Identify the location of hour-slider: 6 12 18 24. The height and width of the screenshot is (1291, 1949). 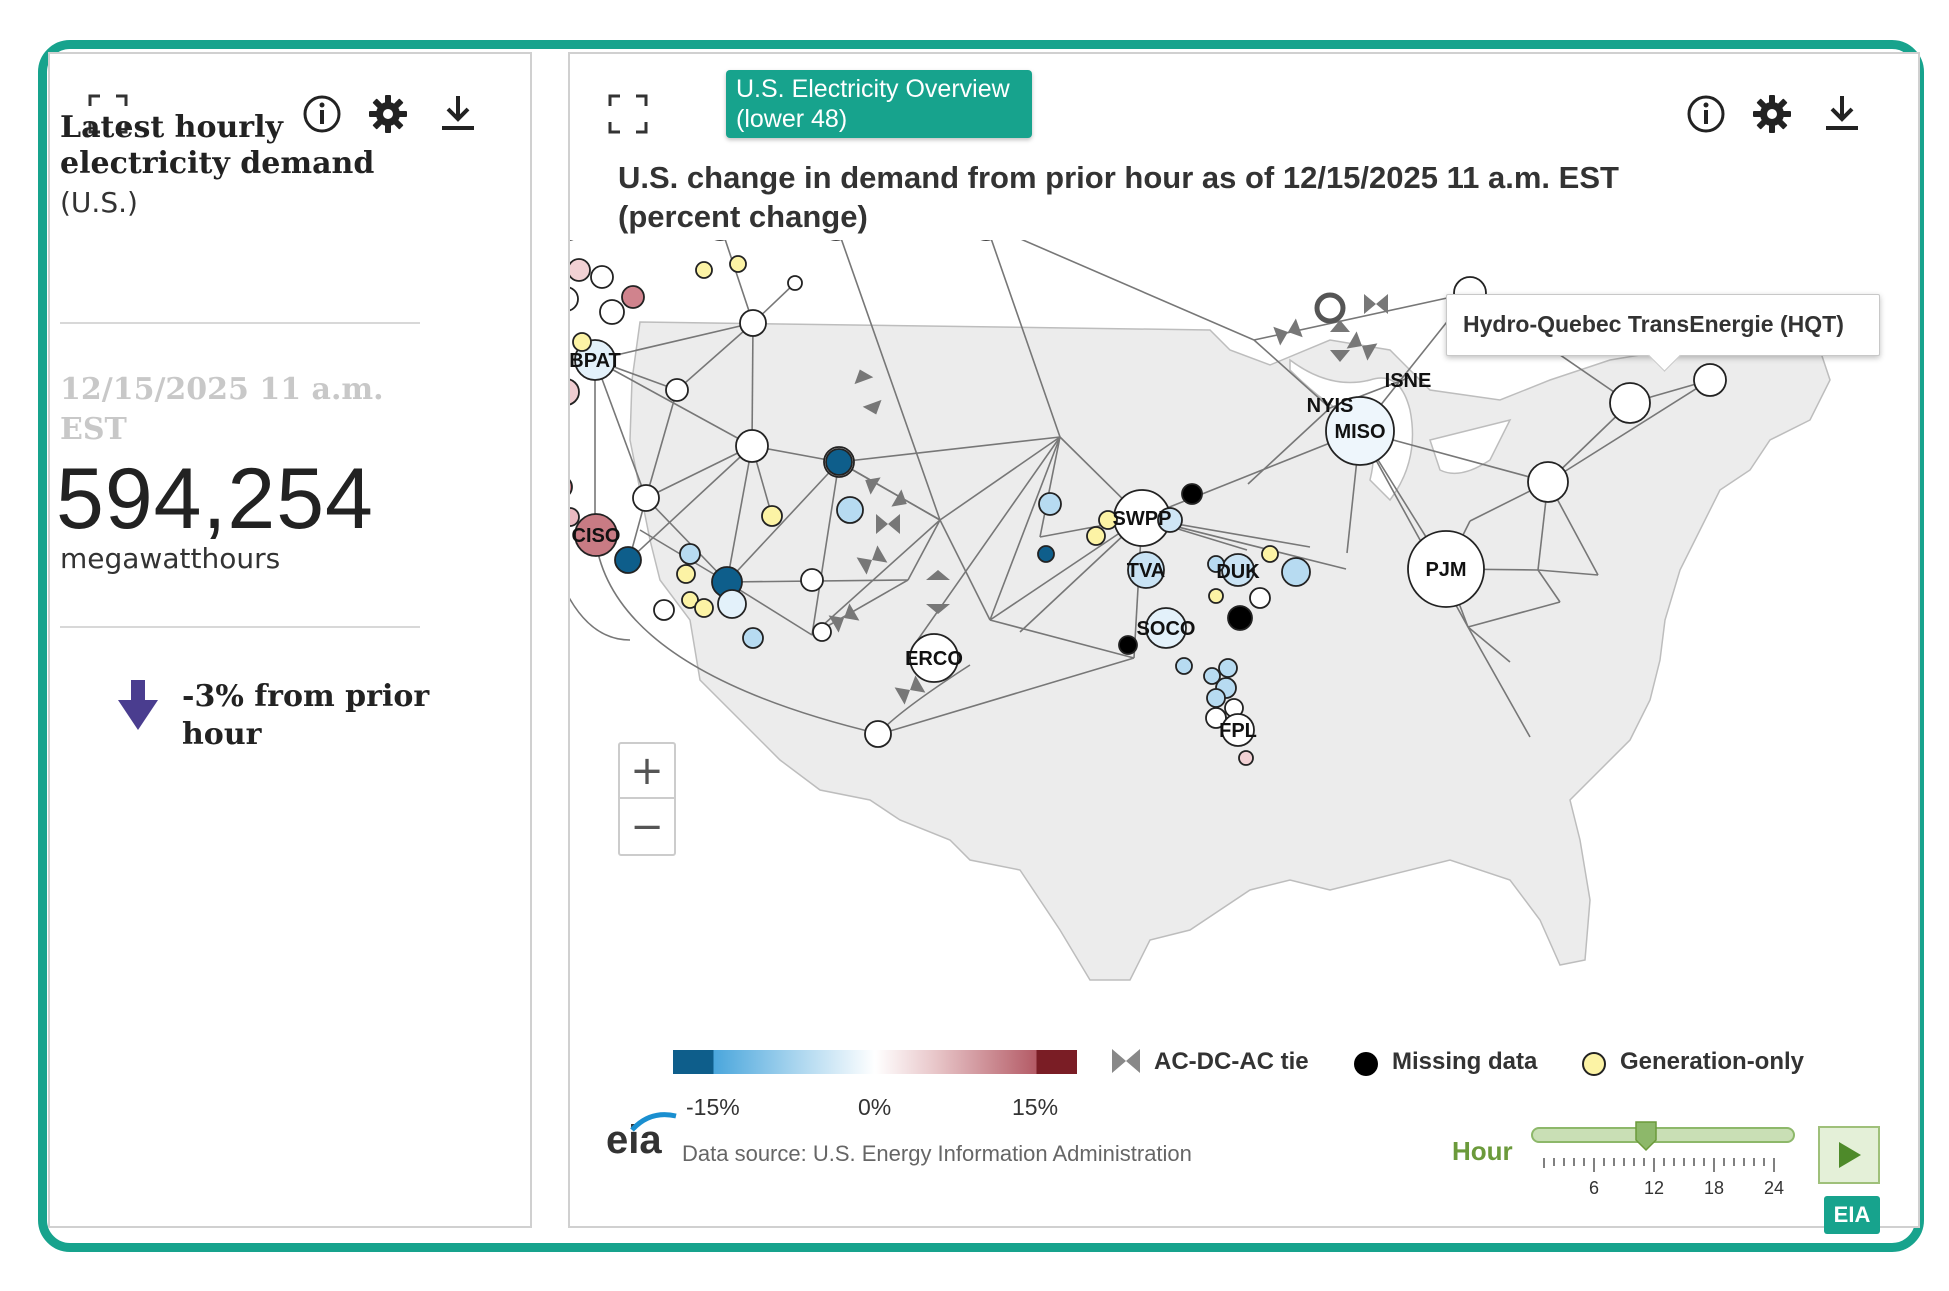
(1668, 1160).